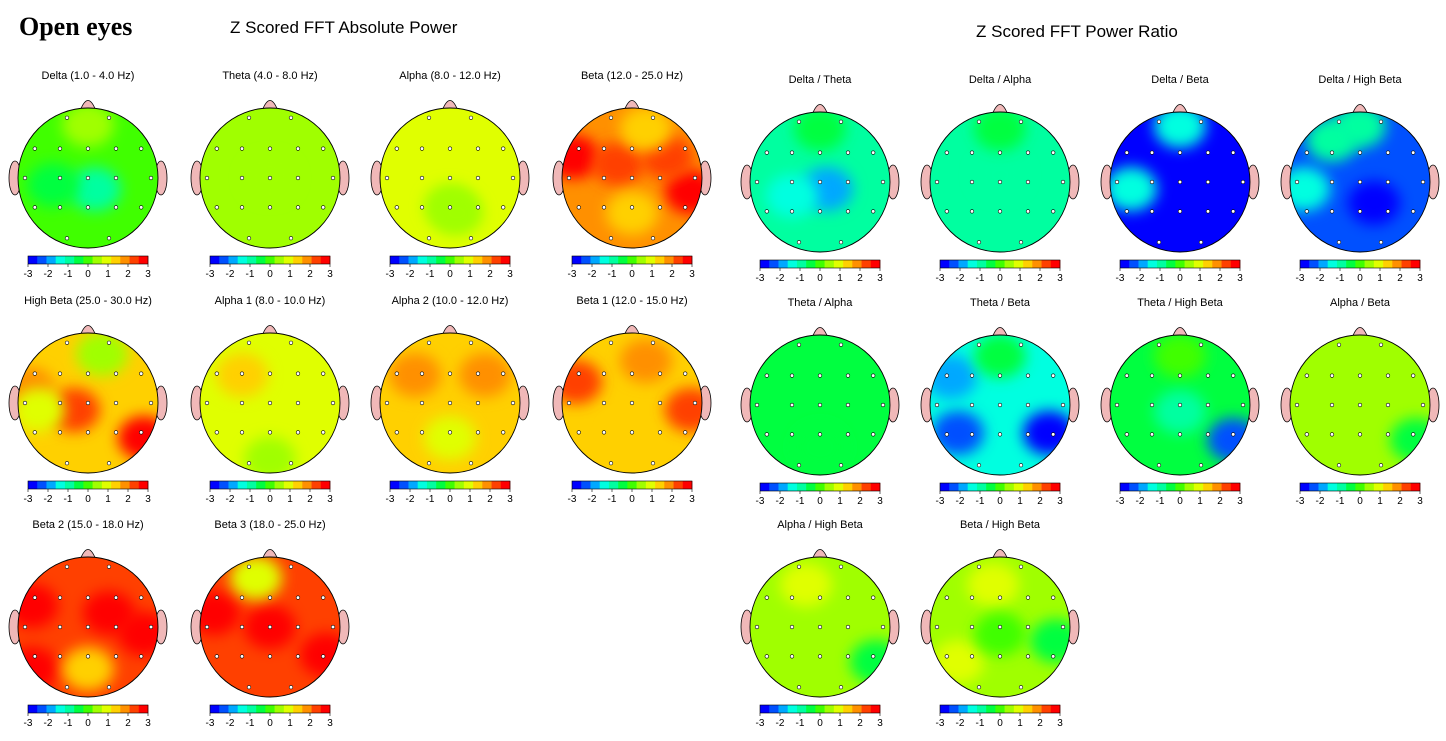  What do you see at coordinates (1000, 407) in the screenshot?
I see `topomap-panel: Theta / Beta -3 -2 -1 0 1 2 3` at bounding box center [1000, 407].